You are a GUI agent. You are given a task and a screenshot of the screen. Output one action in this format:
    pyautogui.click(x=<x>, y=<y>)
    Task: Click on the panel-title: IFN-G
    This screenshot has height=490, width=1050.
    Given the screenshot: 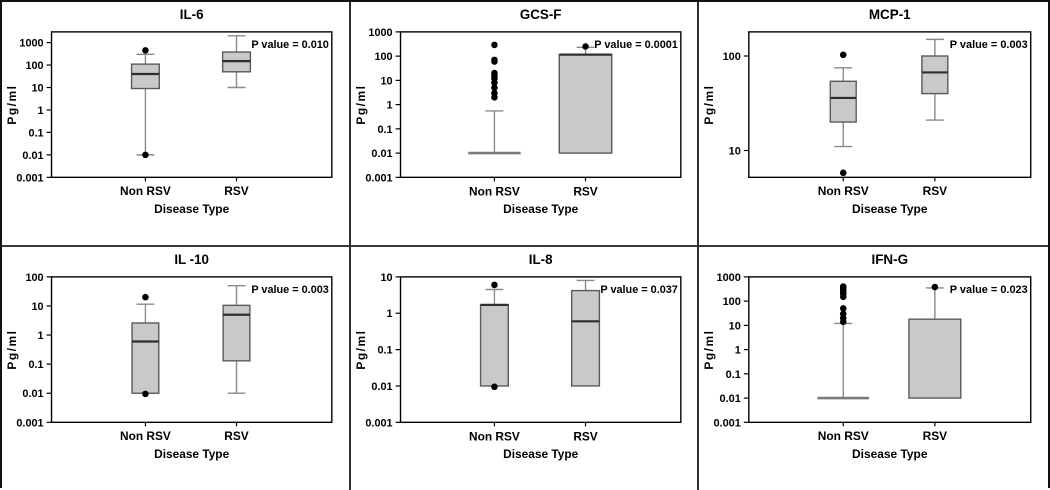 What is the action you would take?
    pyautogui.click(x=890, y=259)
    